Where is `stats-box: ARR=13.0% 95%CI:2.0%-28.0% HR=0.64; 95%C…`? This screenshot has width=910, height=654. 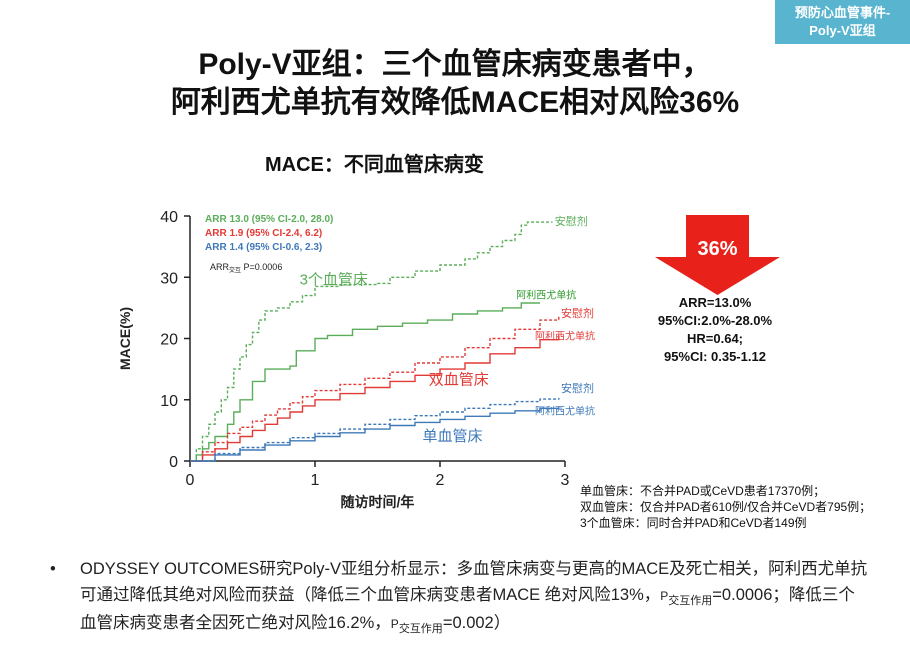
stats-box: ARR=13.0% 95%CI:2.0%-28.0% HR=0.64; 95%C… is located at coordinates (715, 330).